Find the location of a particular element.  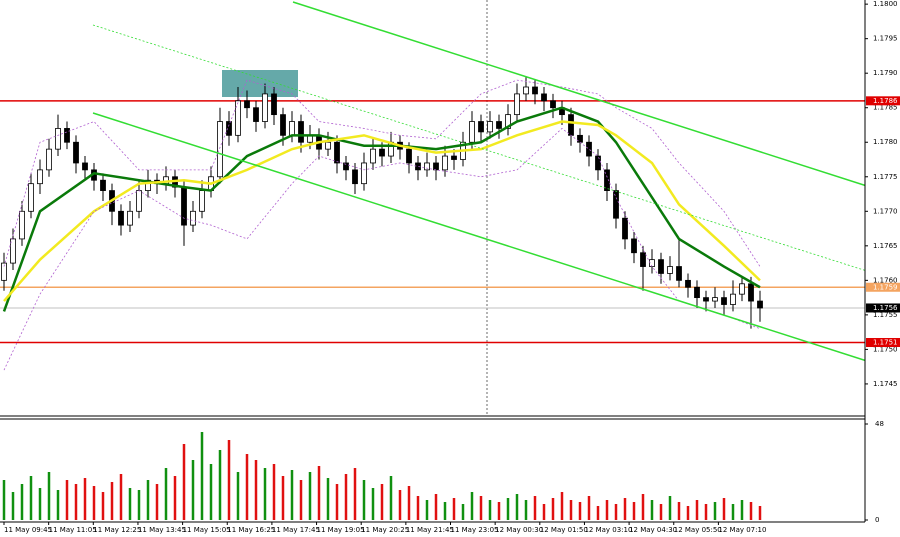

x-tick-label: 12 May 00:30 is located at coordinates (519, 530).